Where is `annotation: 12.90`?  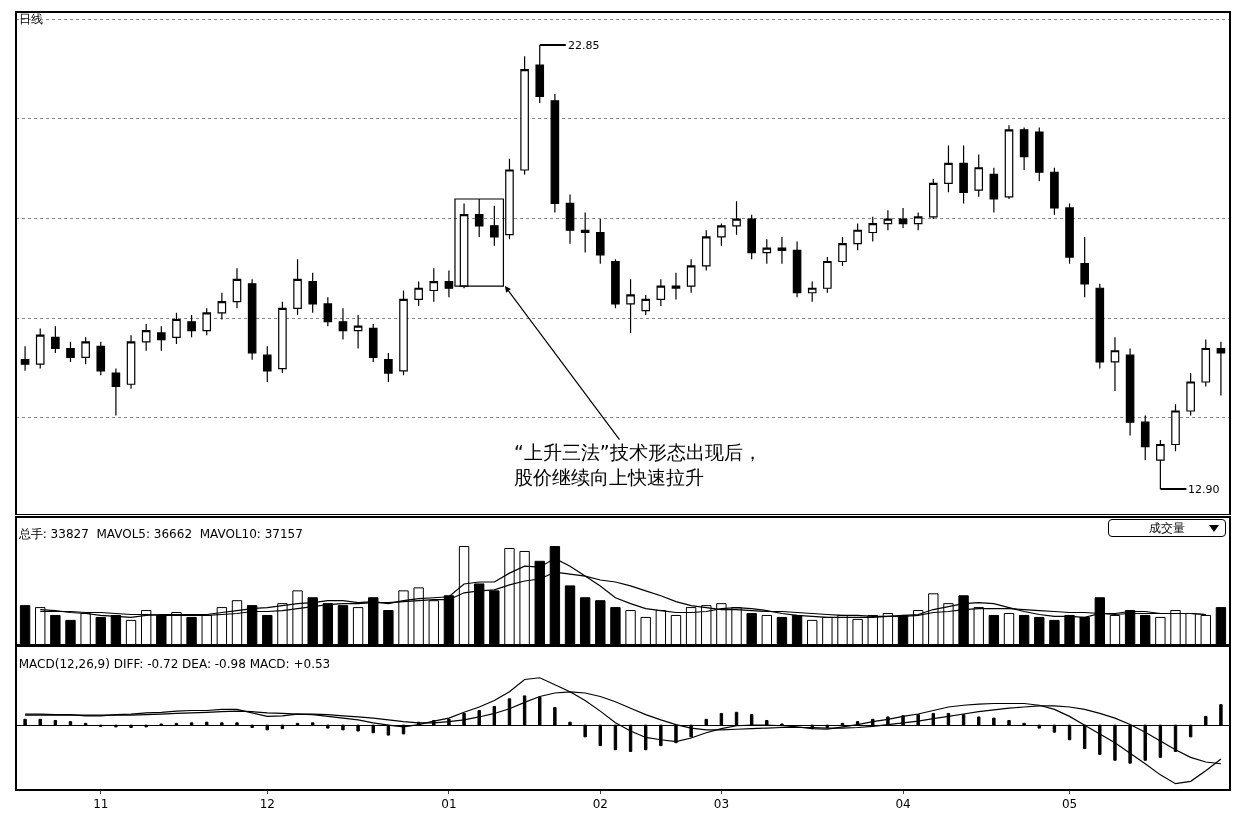 annotation: 12.90 is located at coordinates (1204, 489).